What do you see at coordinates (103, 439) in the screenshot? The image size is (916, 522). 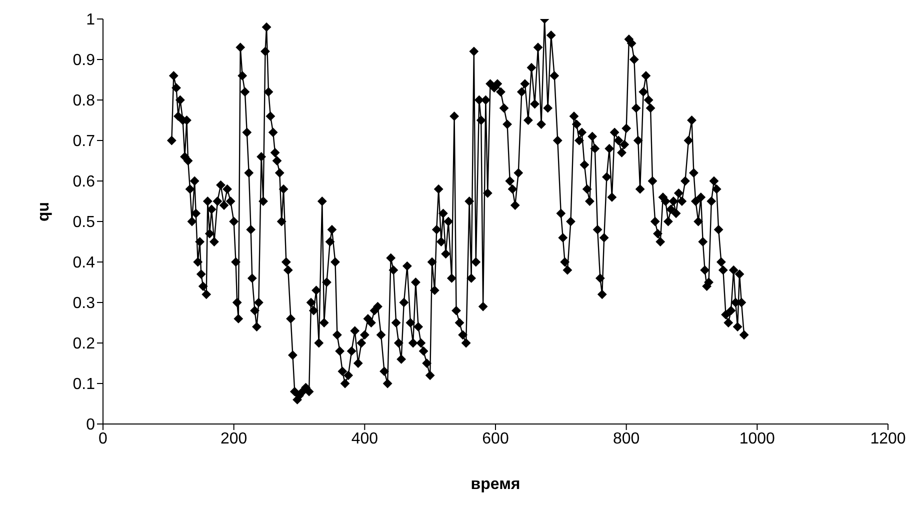 I see `x-tick-label: 0` at bounding box center [103, 439].